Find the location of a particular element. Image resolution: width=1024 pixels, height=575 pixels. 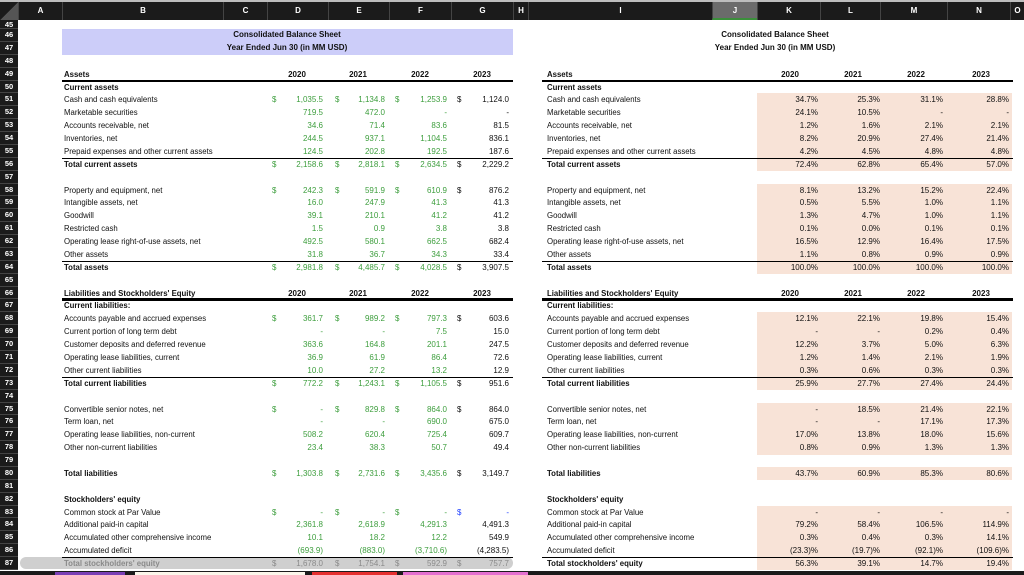

percent-cell: 17.5% is located at coordinates (997, 242).